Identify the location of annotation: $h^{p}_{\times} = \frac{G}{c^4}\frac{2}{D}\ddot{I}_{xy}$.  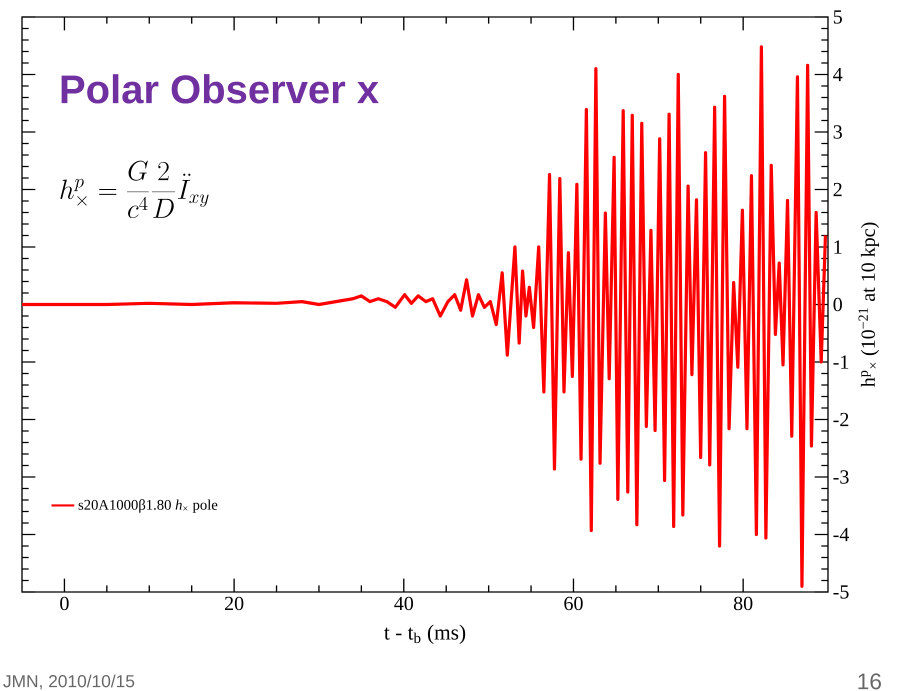
(134, 189).